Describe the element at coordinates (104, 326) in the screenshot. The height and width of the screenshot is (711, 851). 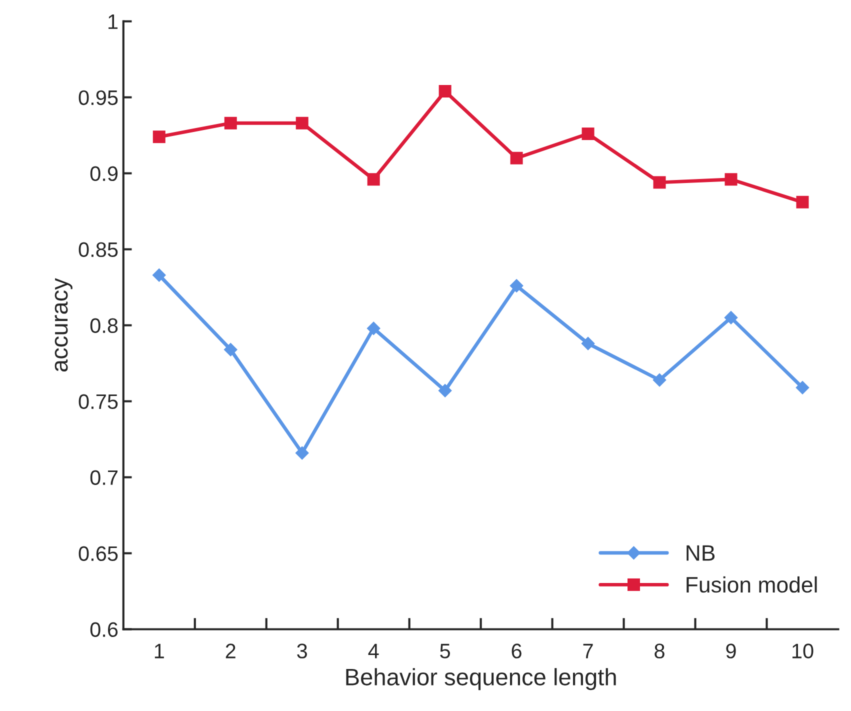
I see `y-tick-label: 0.8` at that location.